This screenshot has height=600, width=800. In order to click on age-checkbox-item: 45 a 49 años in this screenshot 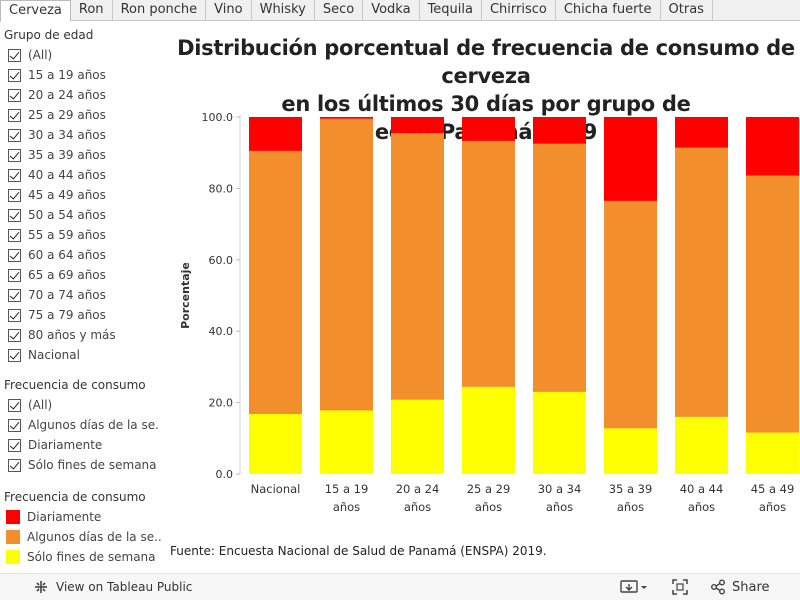, I will do `click(84, 195)`.